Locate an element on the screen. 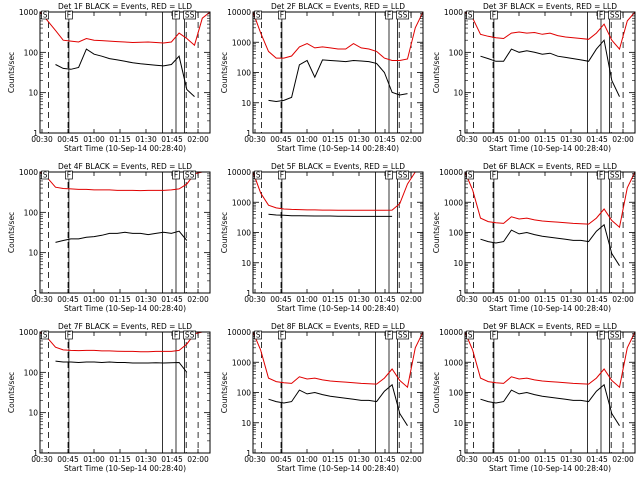 This screenshot has height=480, width=640. plot-frame is located at coordinates (550, 72).